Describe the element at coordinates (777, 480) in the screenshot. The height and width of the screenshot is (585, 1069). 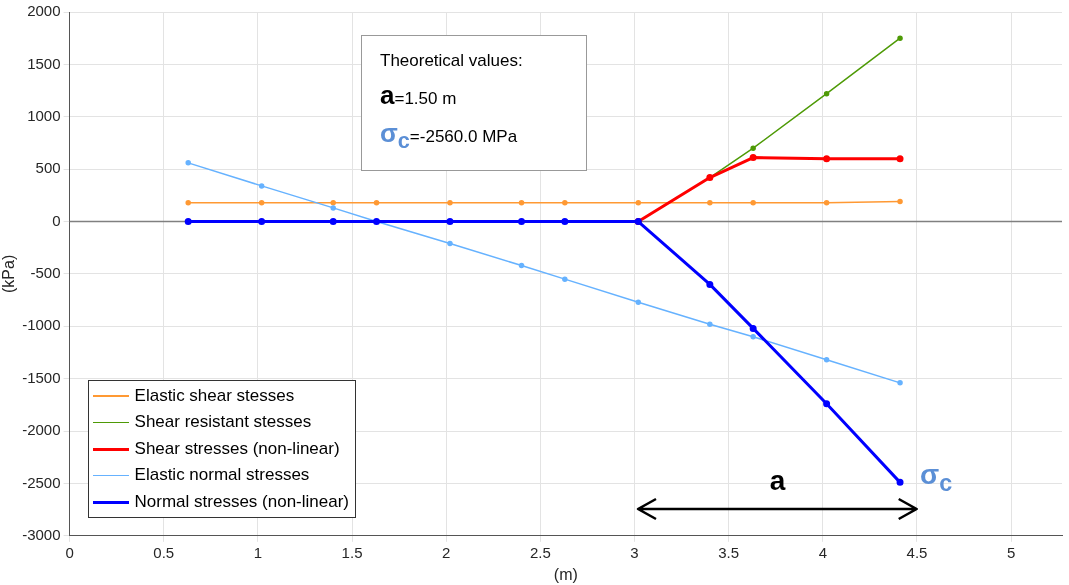
I see `annotation: a` at that location.